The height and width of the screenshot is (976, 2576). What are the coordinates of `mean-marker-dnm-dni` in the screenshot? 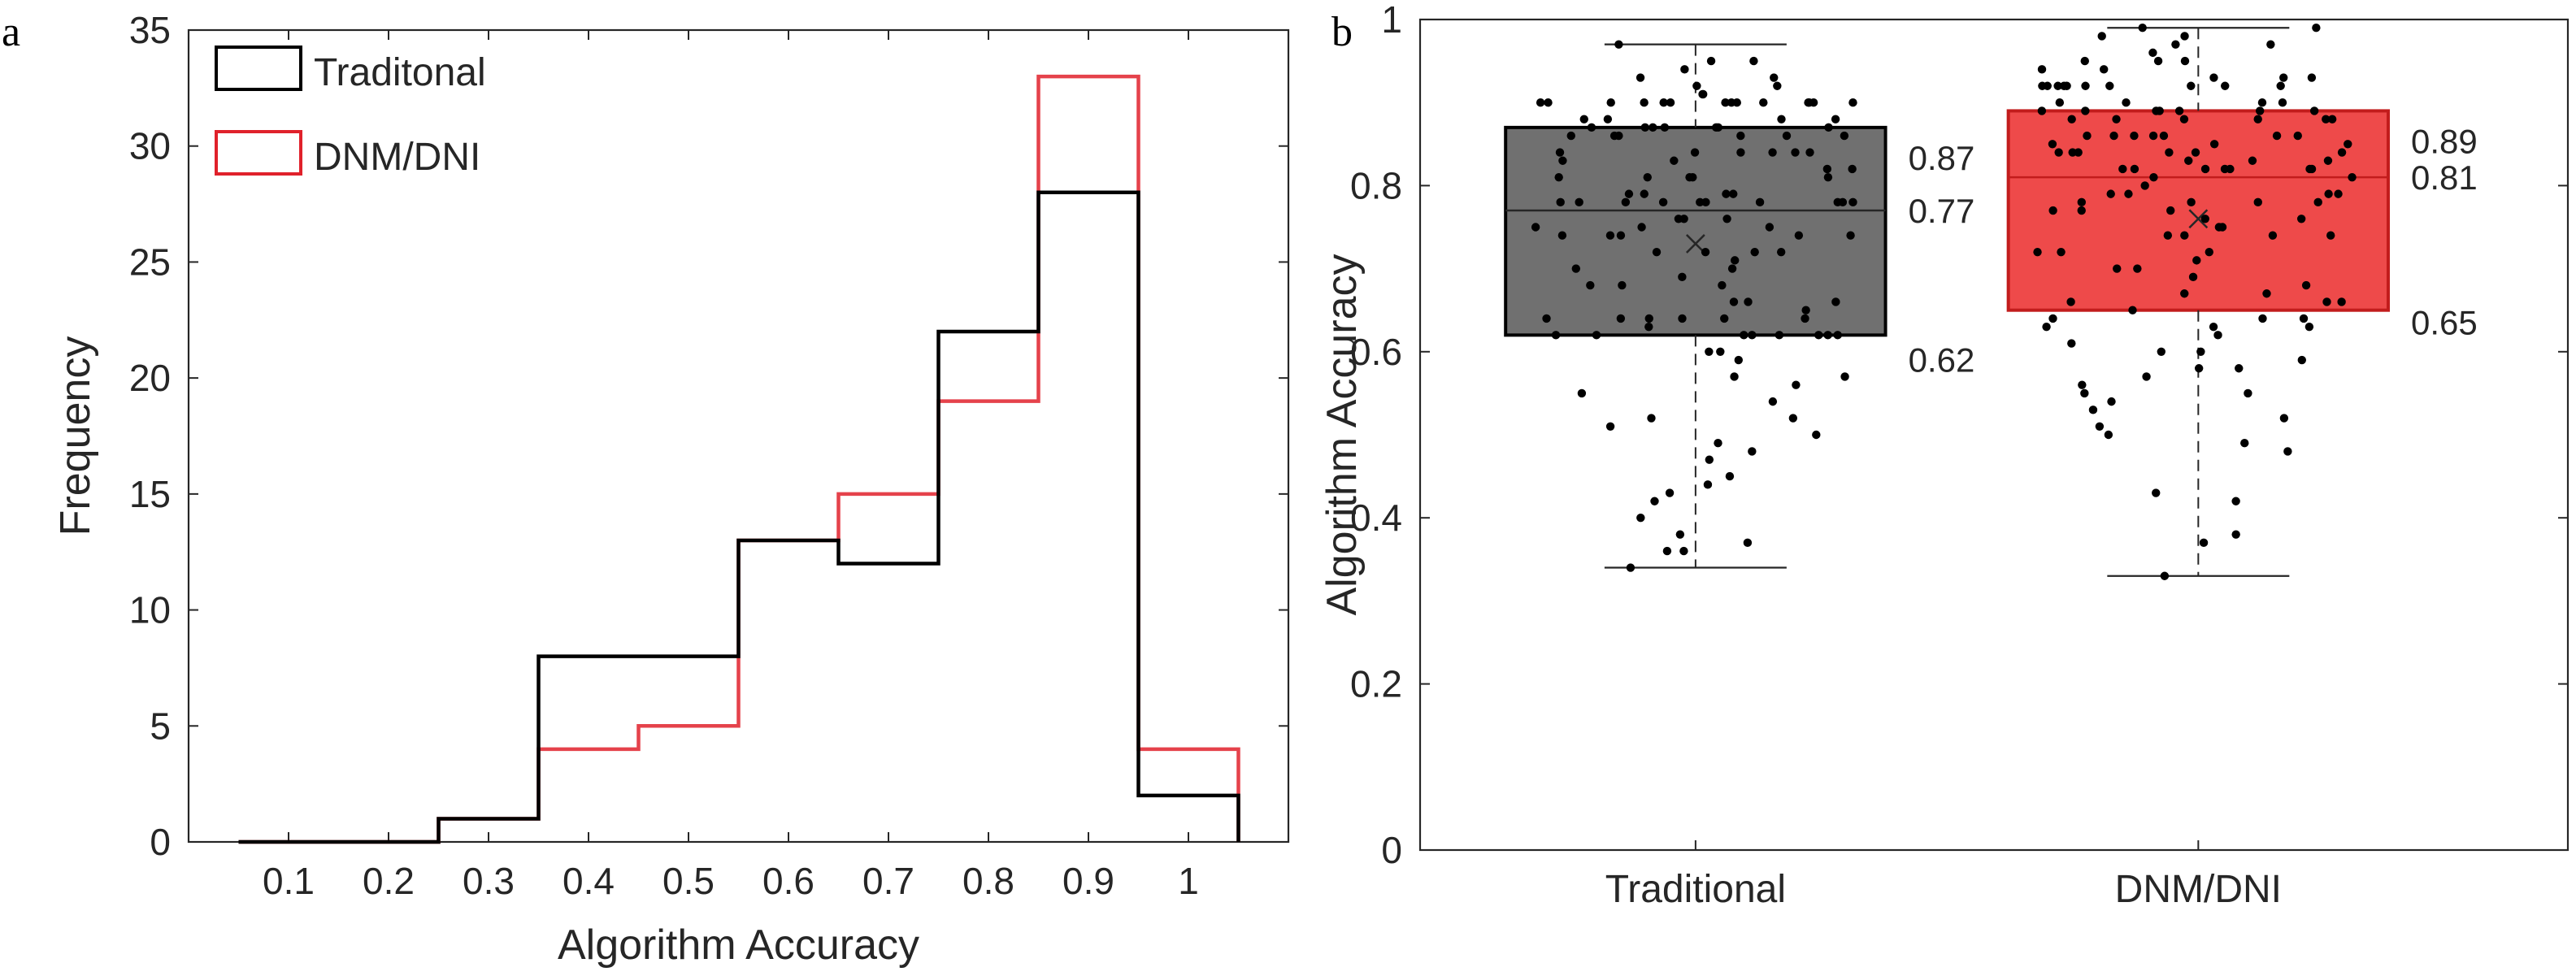 It's located at (2198, 219).